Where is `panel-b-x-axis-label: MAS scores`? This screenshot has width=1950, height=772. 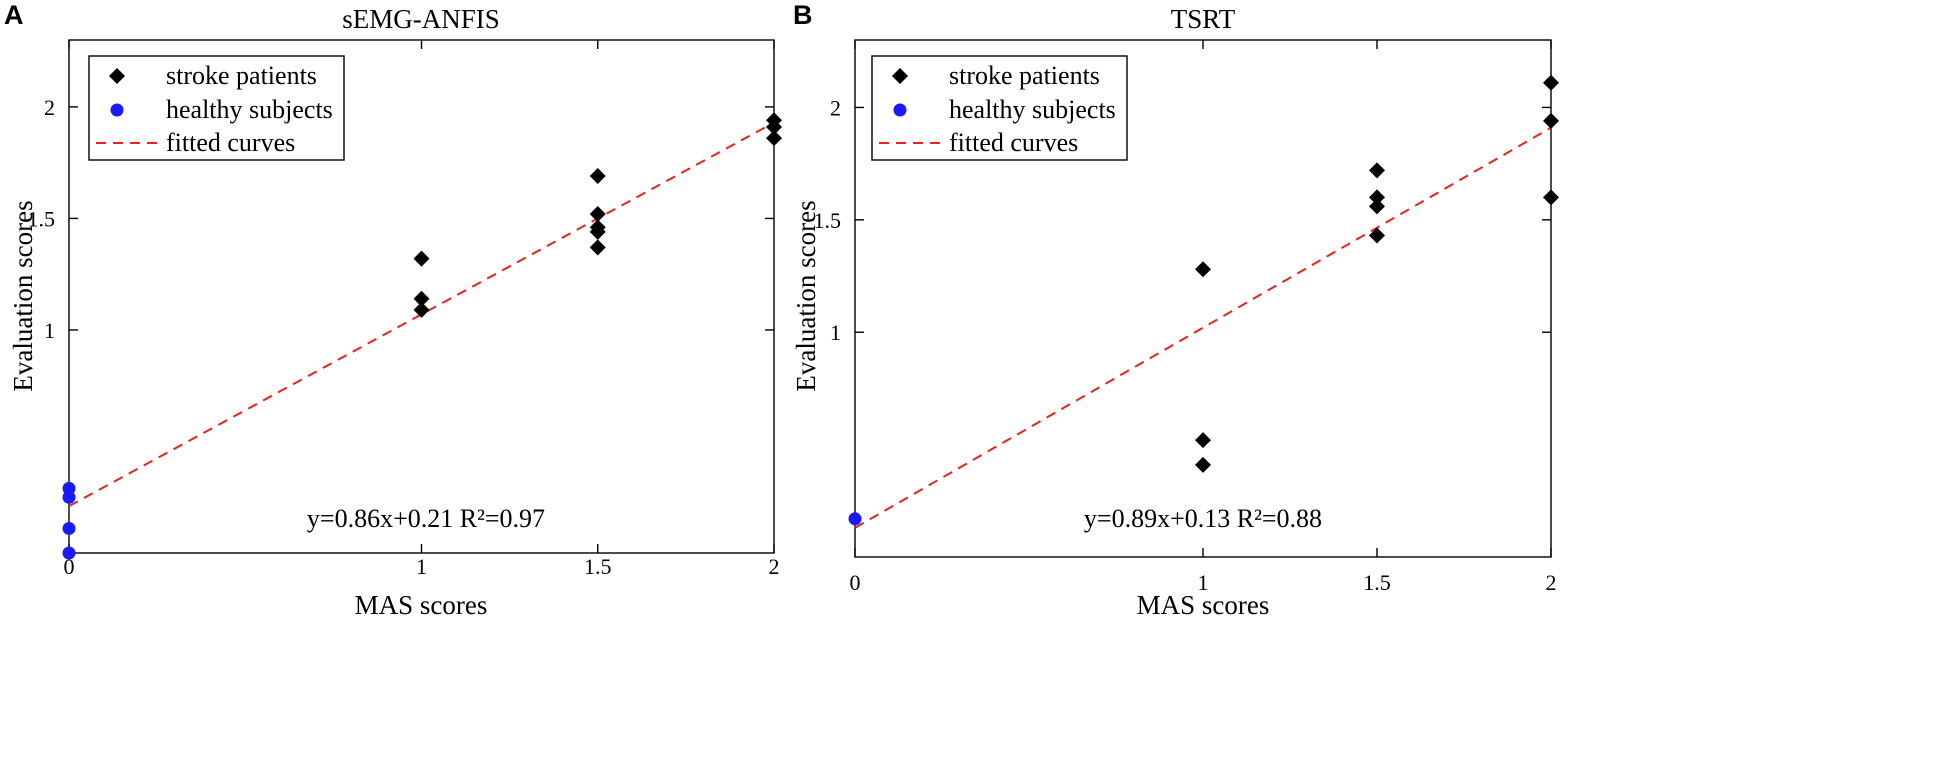
panel-b-x-axis-label: MAS scores is located at coordinates (1203, 605).